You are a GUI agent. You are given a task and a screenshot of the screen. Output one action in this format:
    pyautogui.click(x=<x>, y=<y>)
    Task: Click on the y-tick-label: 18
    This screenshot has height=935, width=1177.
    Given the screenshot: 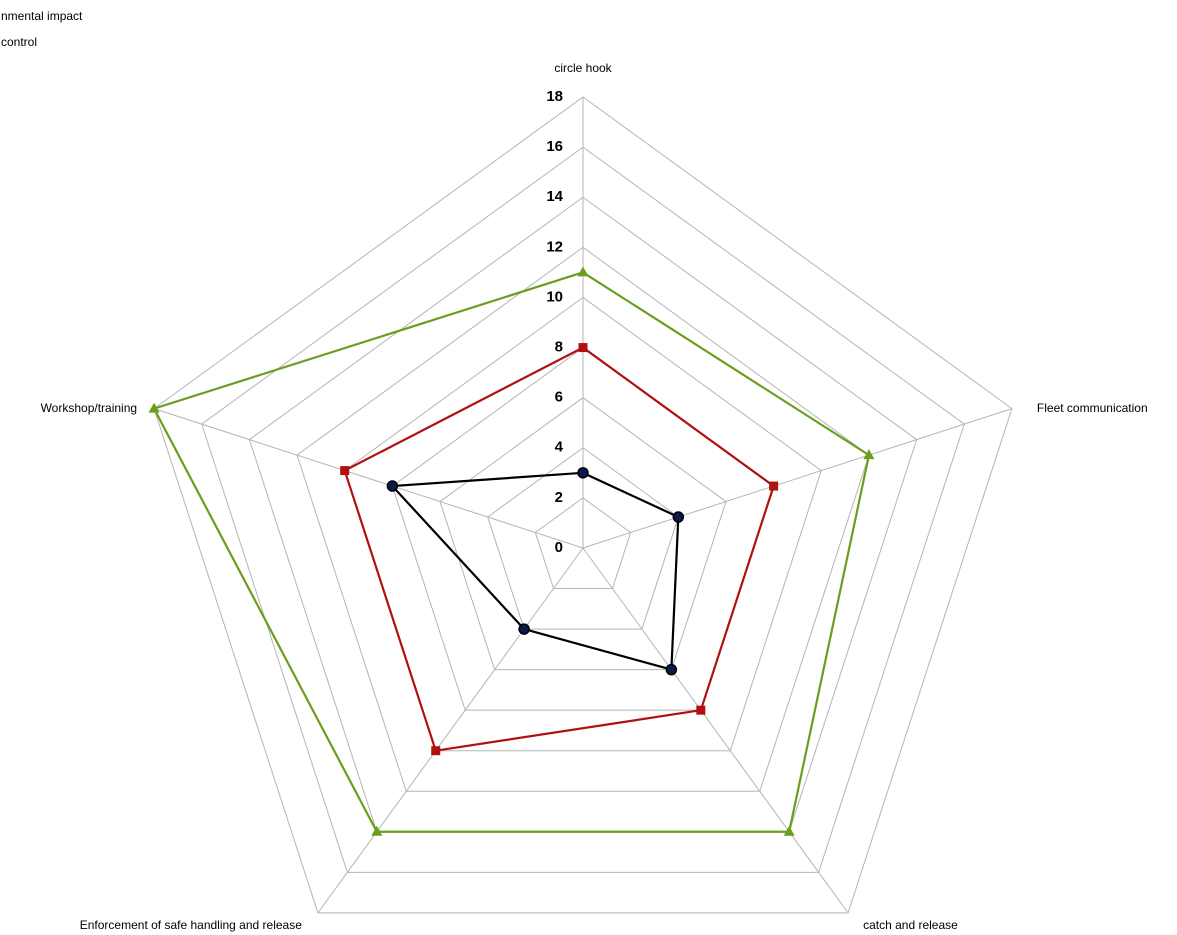 What is the action you would take?
    pyautogui.click(x=554, y=96)
    